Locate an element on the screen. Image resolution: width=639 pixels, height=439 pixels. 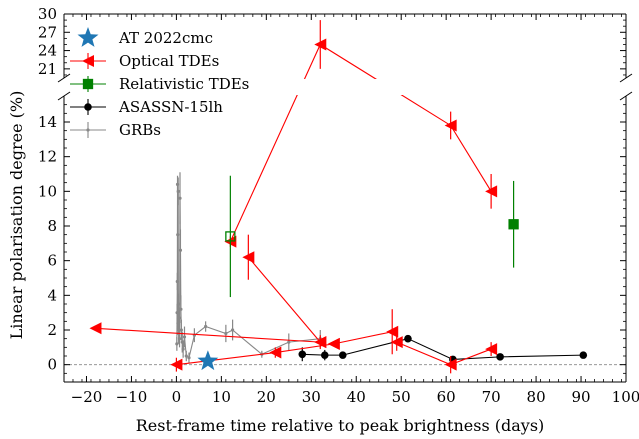
y-tick-label: 8 is located at coordinates (52, 226).